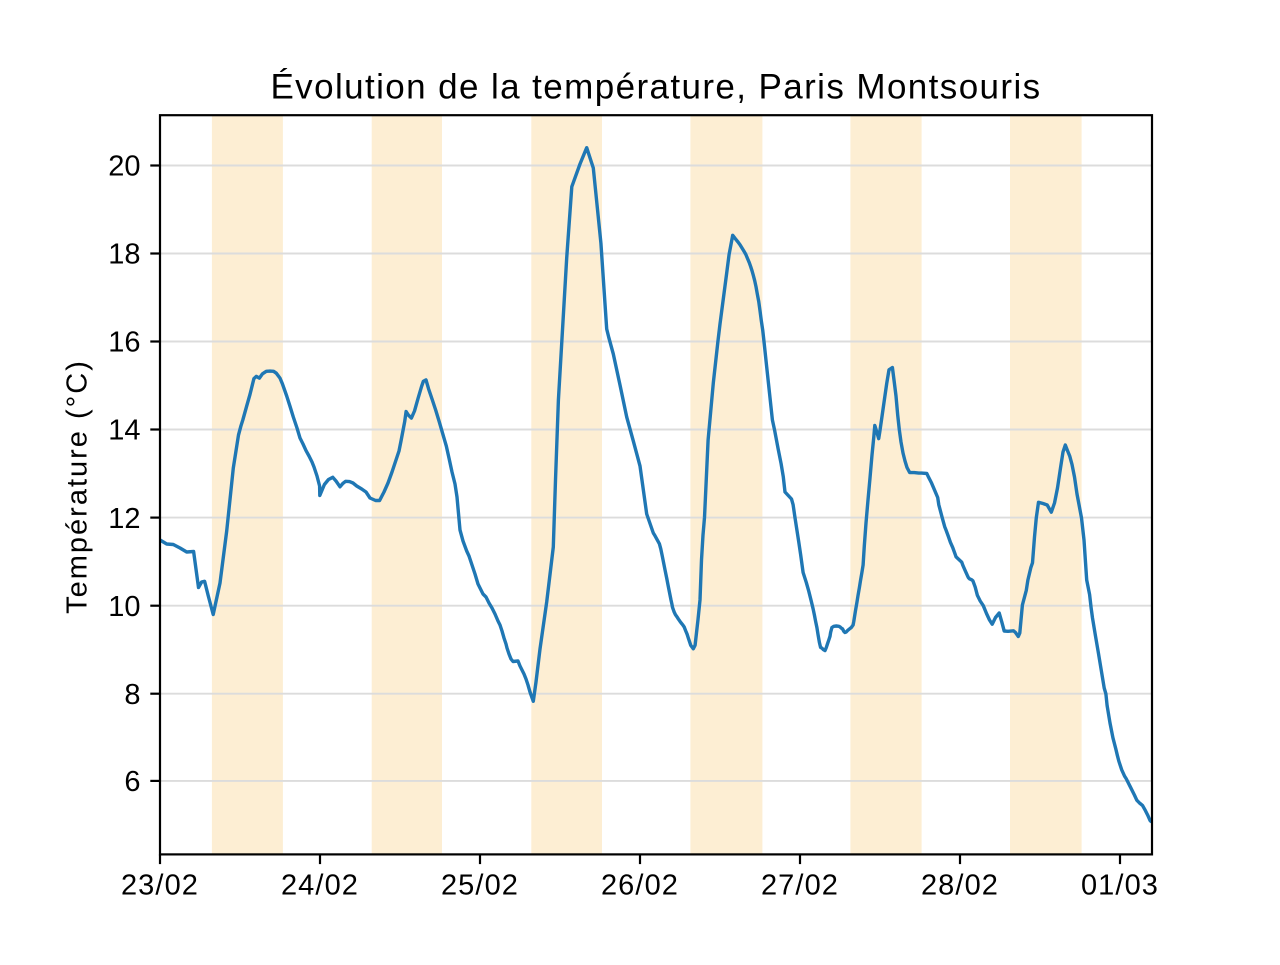 Image resolution: width=1280 pixels, height=965 pixels. I want to click on svg-text: 25/02, so click(480, 885).